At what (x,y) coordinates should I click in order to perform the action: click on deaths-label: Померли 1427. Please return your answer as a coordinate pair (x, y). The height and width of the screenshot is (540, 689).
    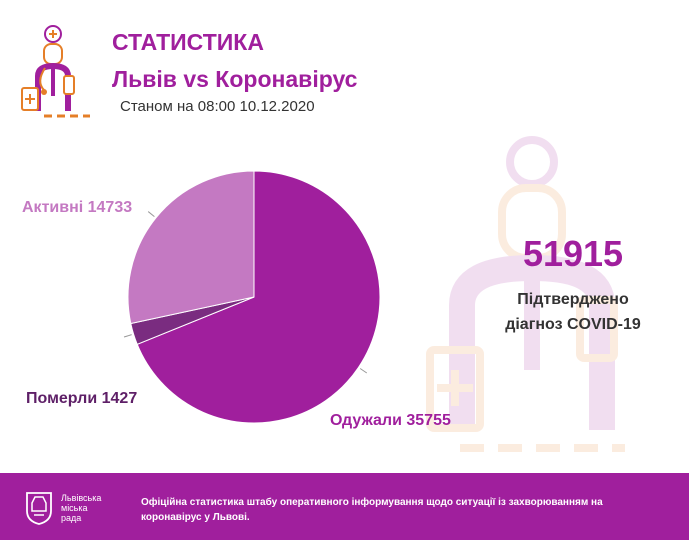
    Looking at the image, I should click on (82, 398).